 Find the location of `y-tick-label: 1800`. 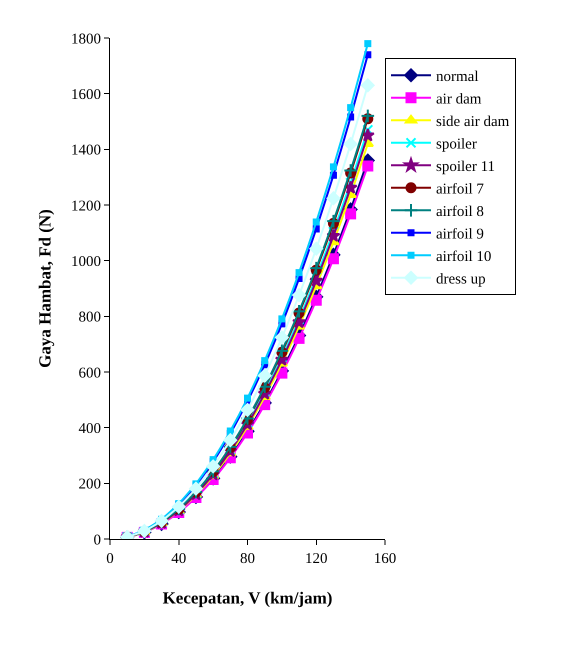

y-tick-label: 1800 is located at coordinates (86, 39).